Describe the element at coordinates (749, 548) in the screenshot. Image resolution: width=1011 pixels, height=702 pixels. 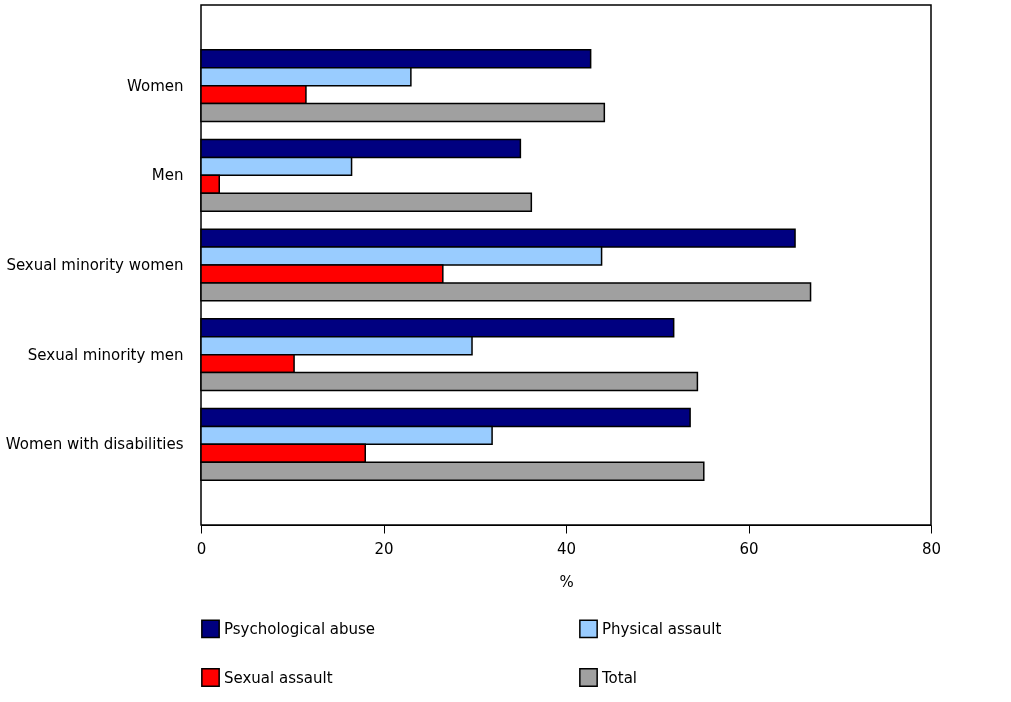
I see `x-tick-label: 60` at that location.